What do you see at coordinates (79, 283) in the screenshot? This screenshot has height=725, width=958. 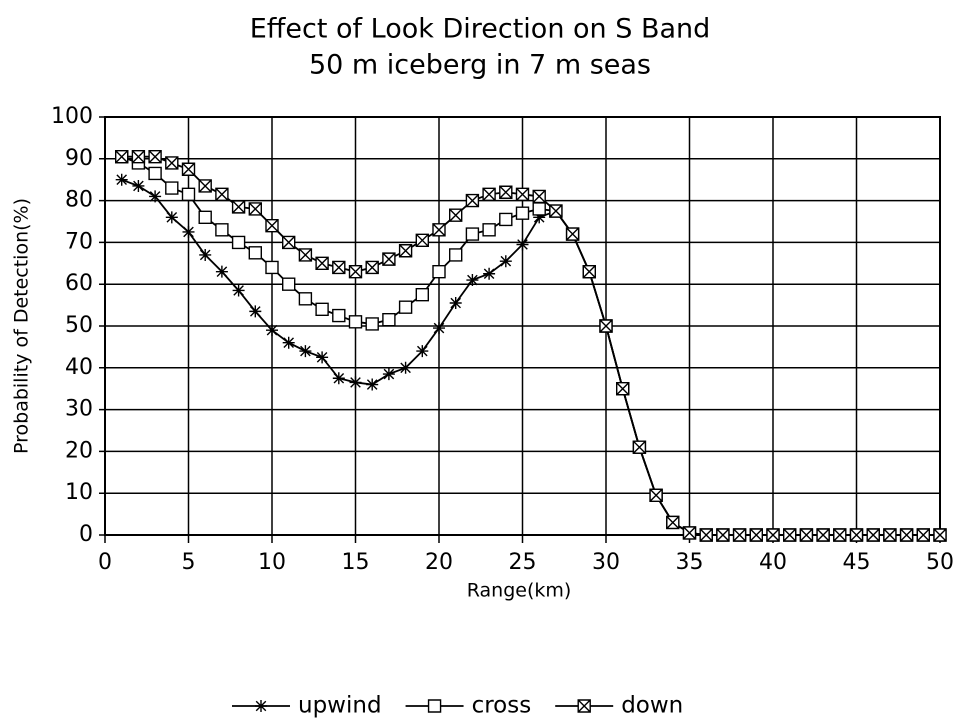 I see `y-tick-label: 60` at bounding box center [79, 283].